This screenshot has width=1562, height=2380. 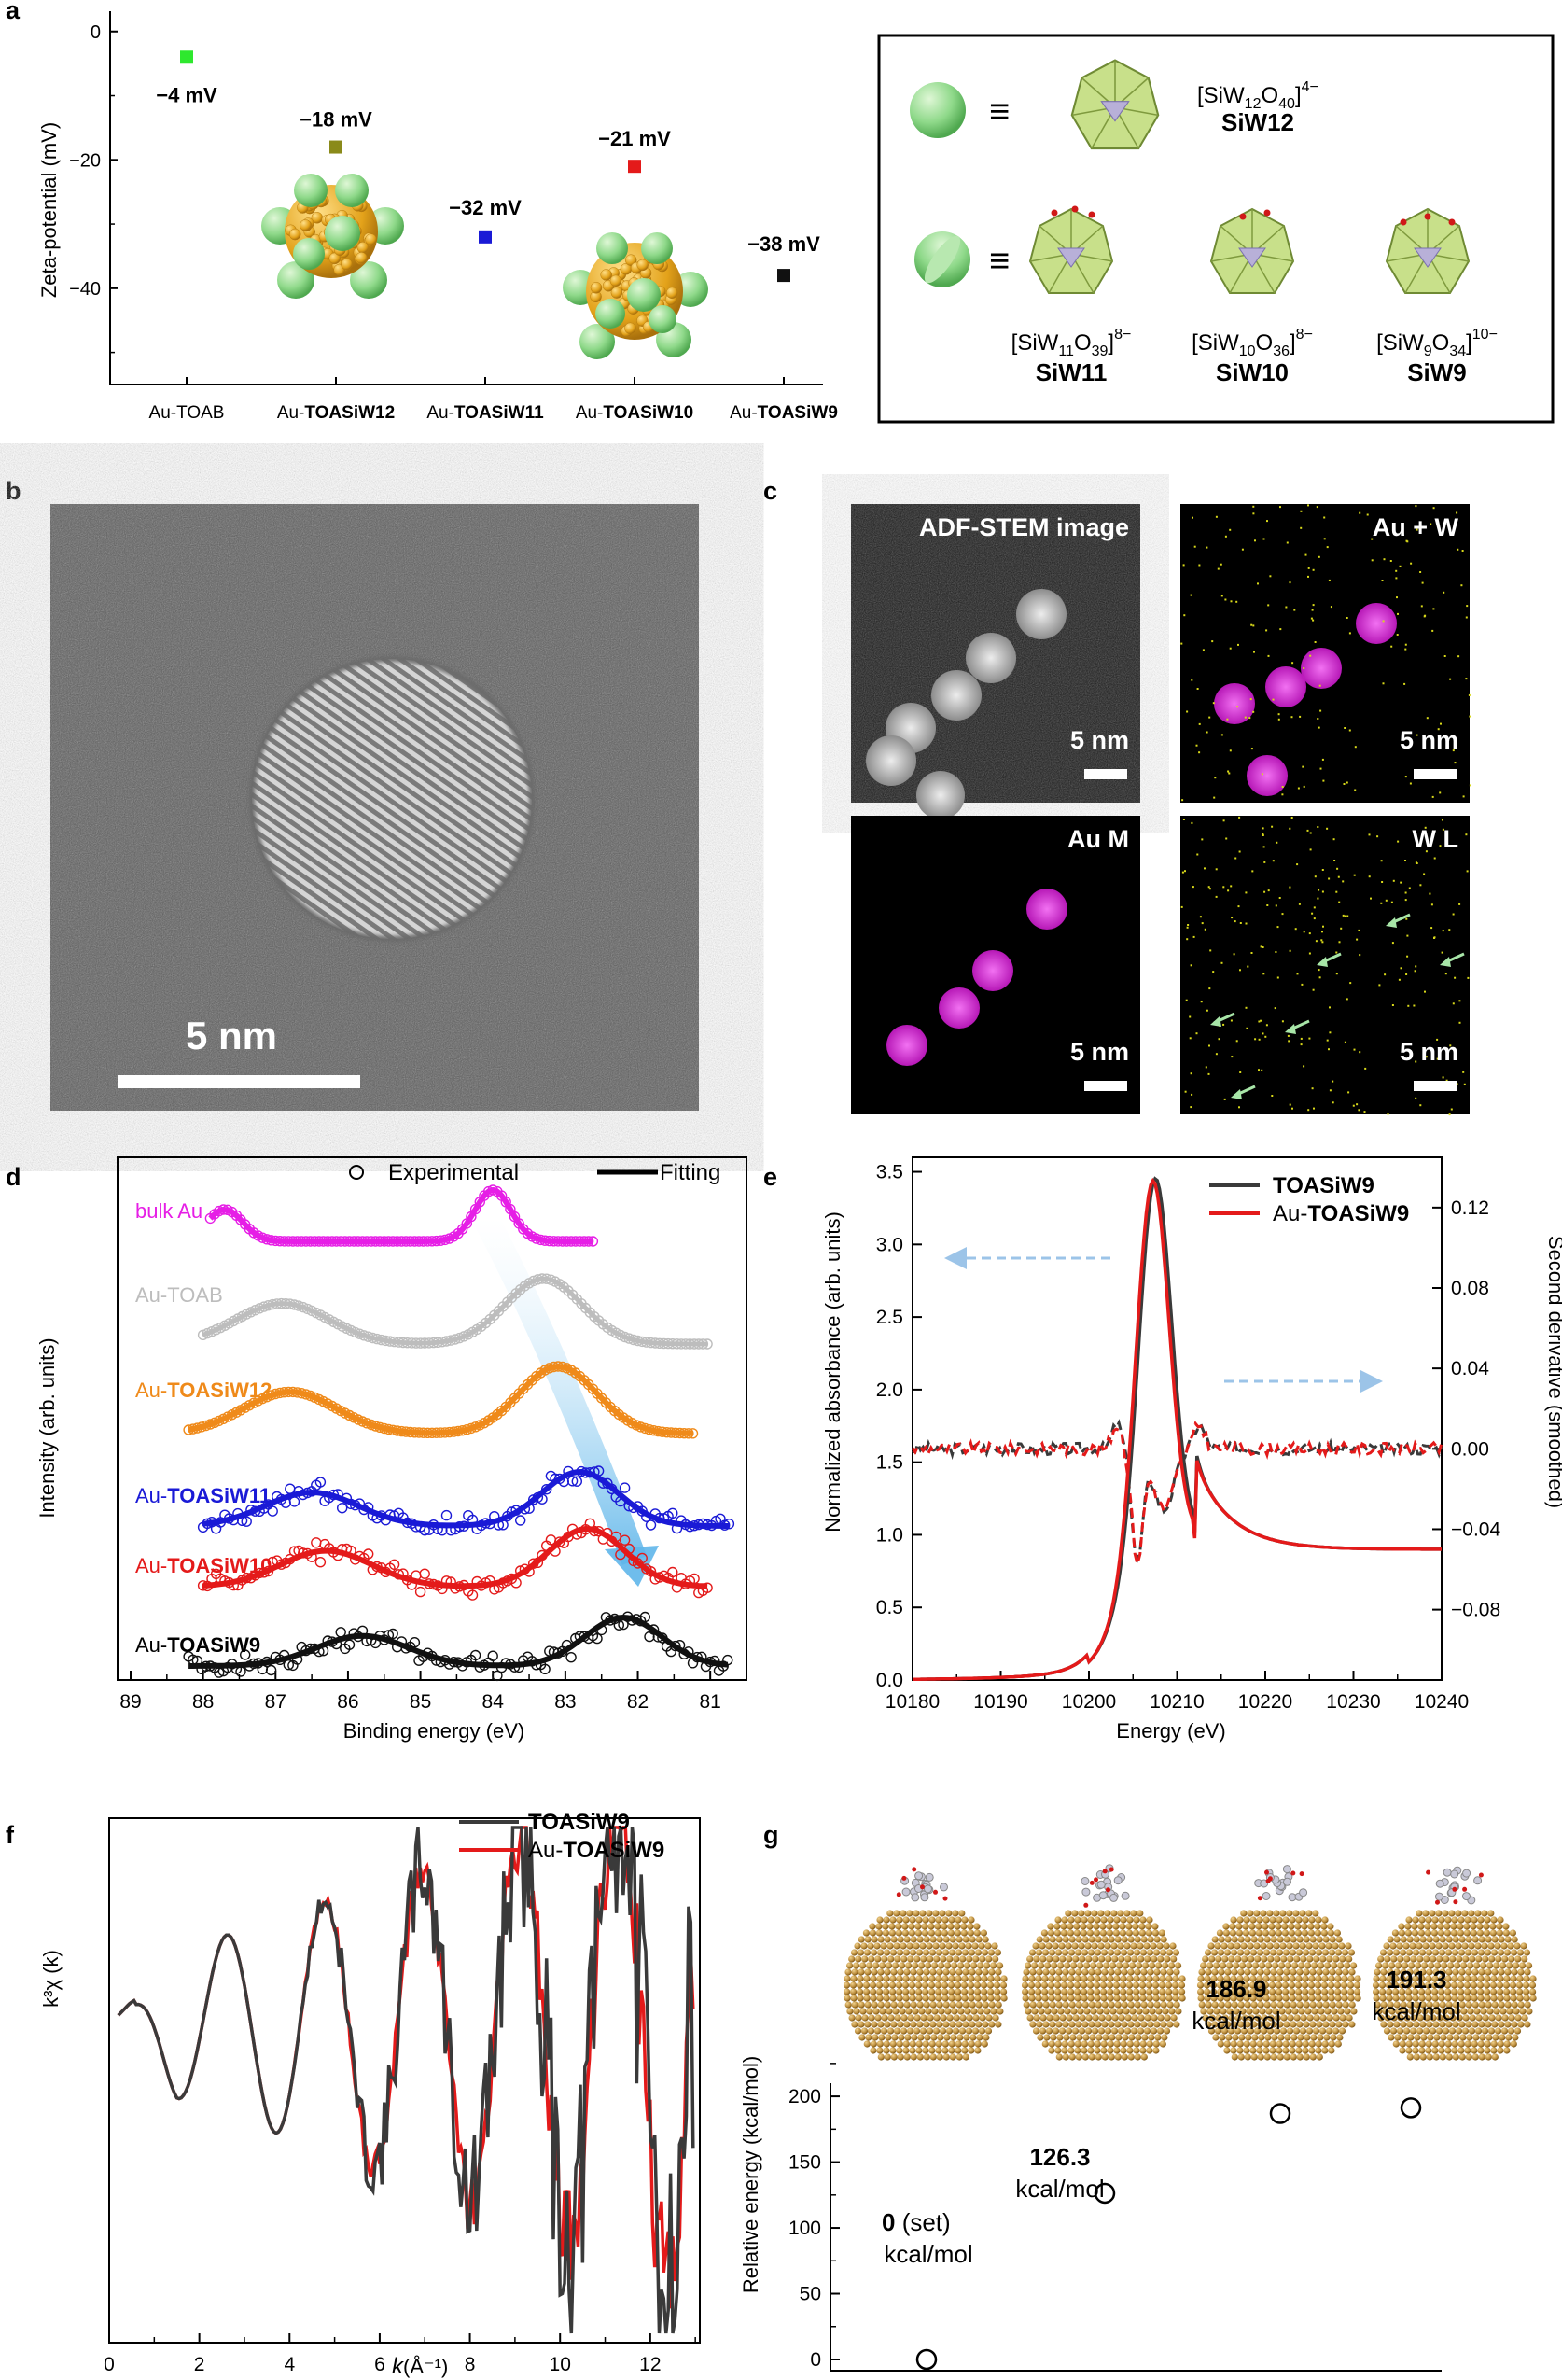 I want to click on y-tick-label: 0, so click(x=815, y=2360).